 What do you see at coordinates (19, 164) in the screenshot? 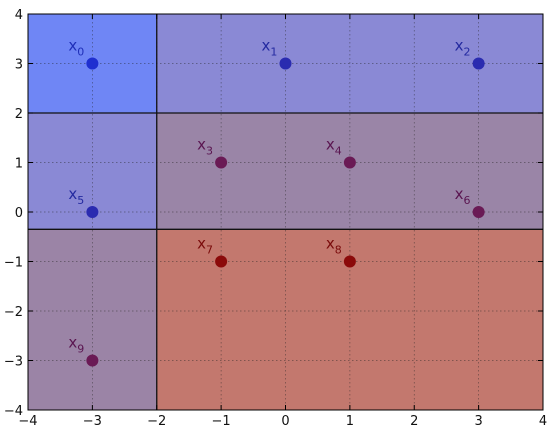
I see `y-tick-label-5: 1` at bounding box center [19, 164].